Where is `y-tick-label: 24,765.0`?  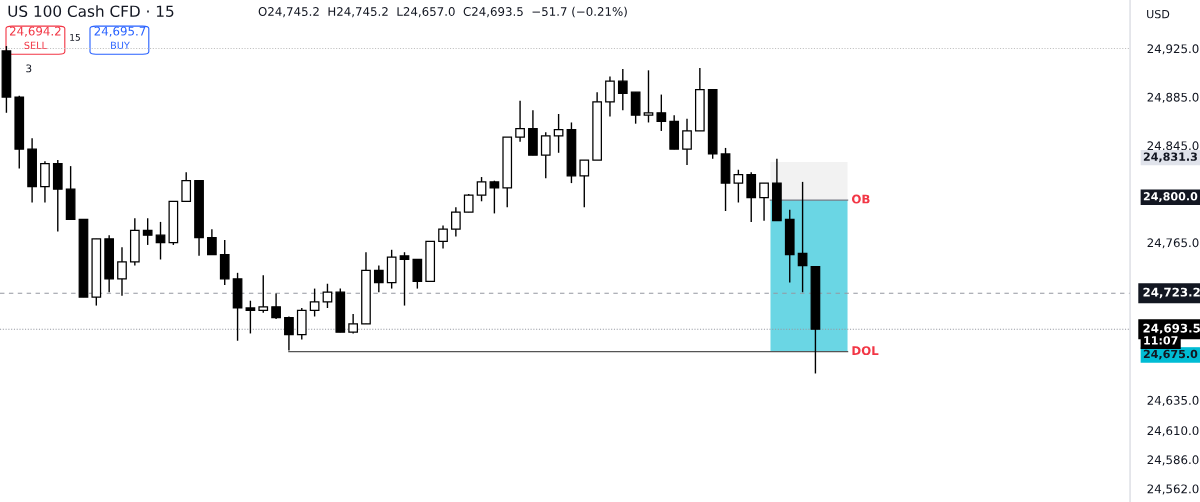 y-tick-label: 24,765.0 is located at coordinates (1173, 243).